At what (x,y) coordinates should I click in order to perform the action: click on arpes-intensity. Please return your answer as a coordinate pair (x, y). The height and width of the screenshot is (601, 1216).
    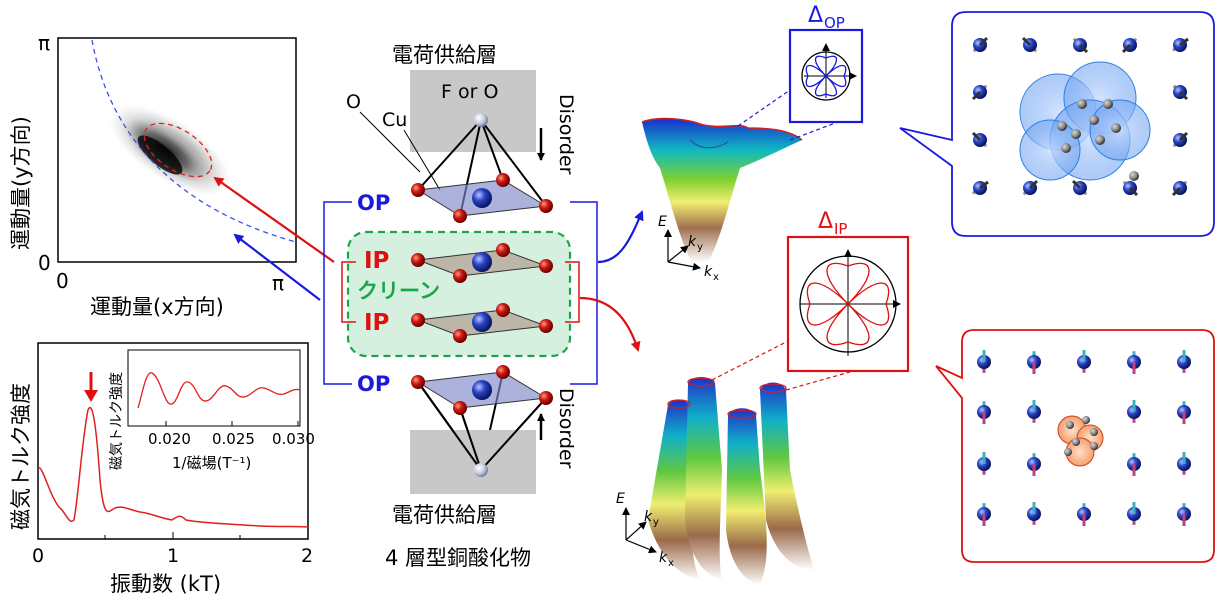
    Looking at the image, I should click on (170, 150).